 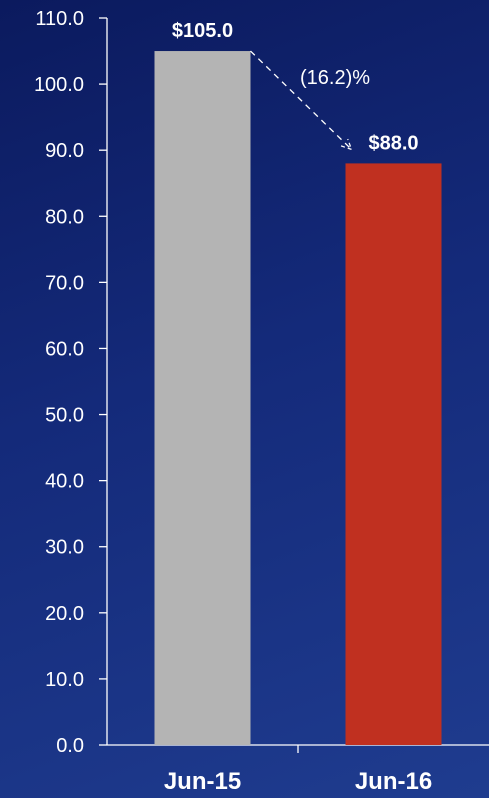 What do you see at coordinates (64, 416) in the screenshot?
I see `y-tick-label: 50.0` at bounding box center [64, 416].